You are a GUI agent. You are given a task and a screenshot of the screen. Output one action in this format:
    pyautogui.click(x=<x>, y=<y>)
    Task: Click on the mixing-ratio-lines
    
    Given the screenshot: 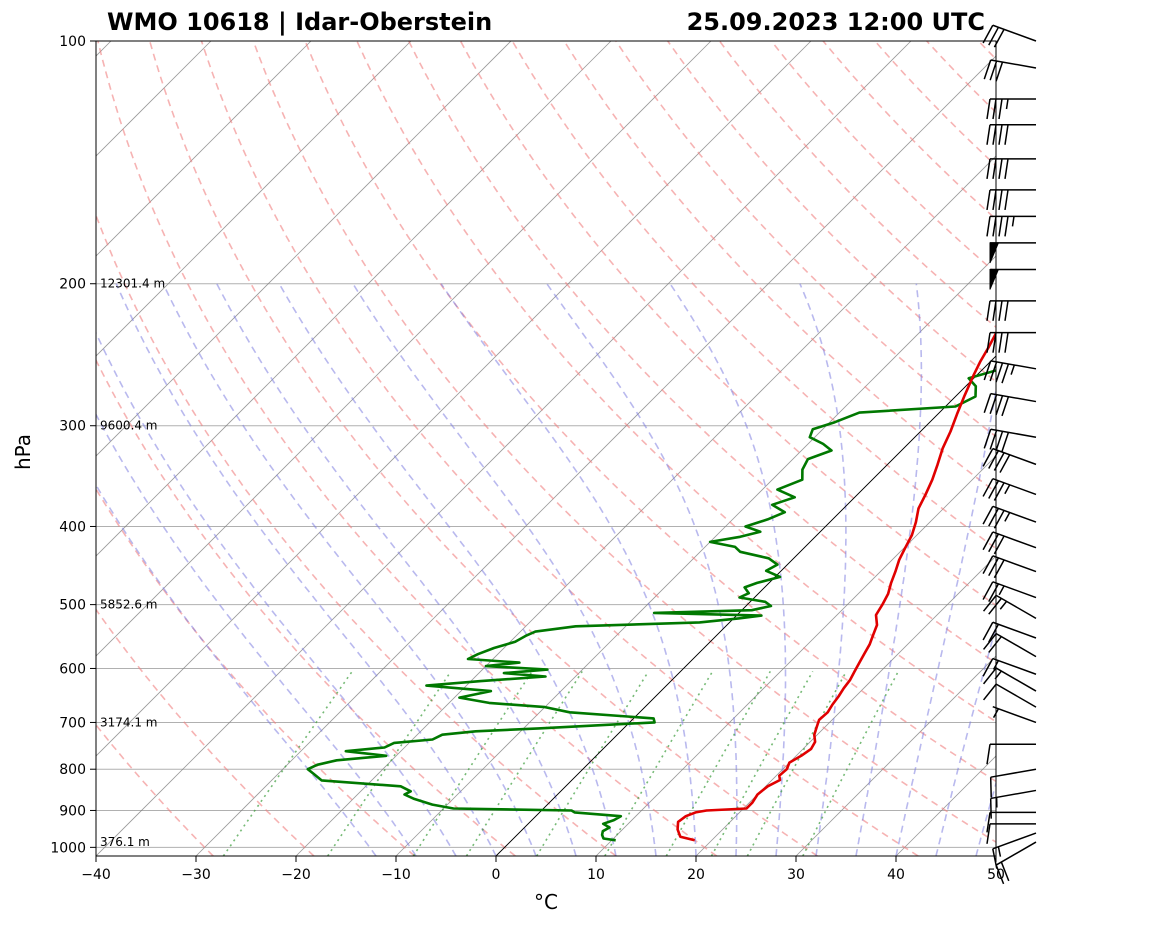 What is the action you would take?
    pyautogui.click(x=561, y=763)
    